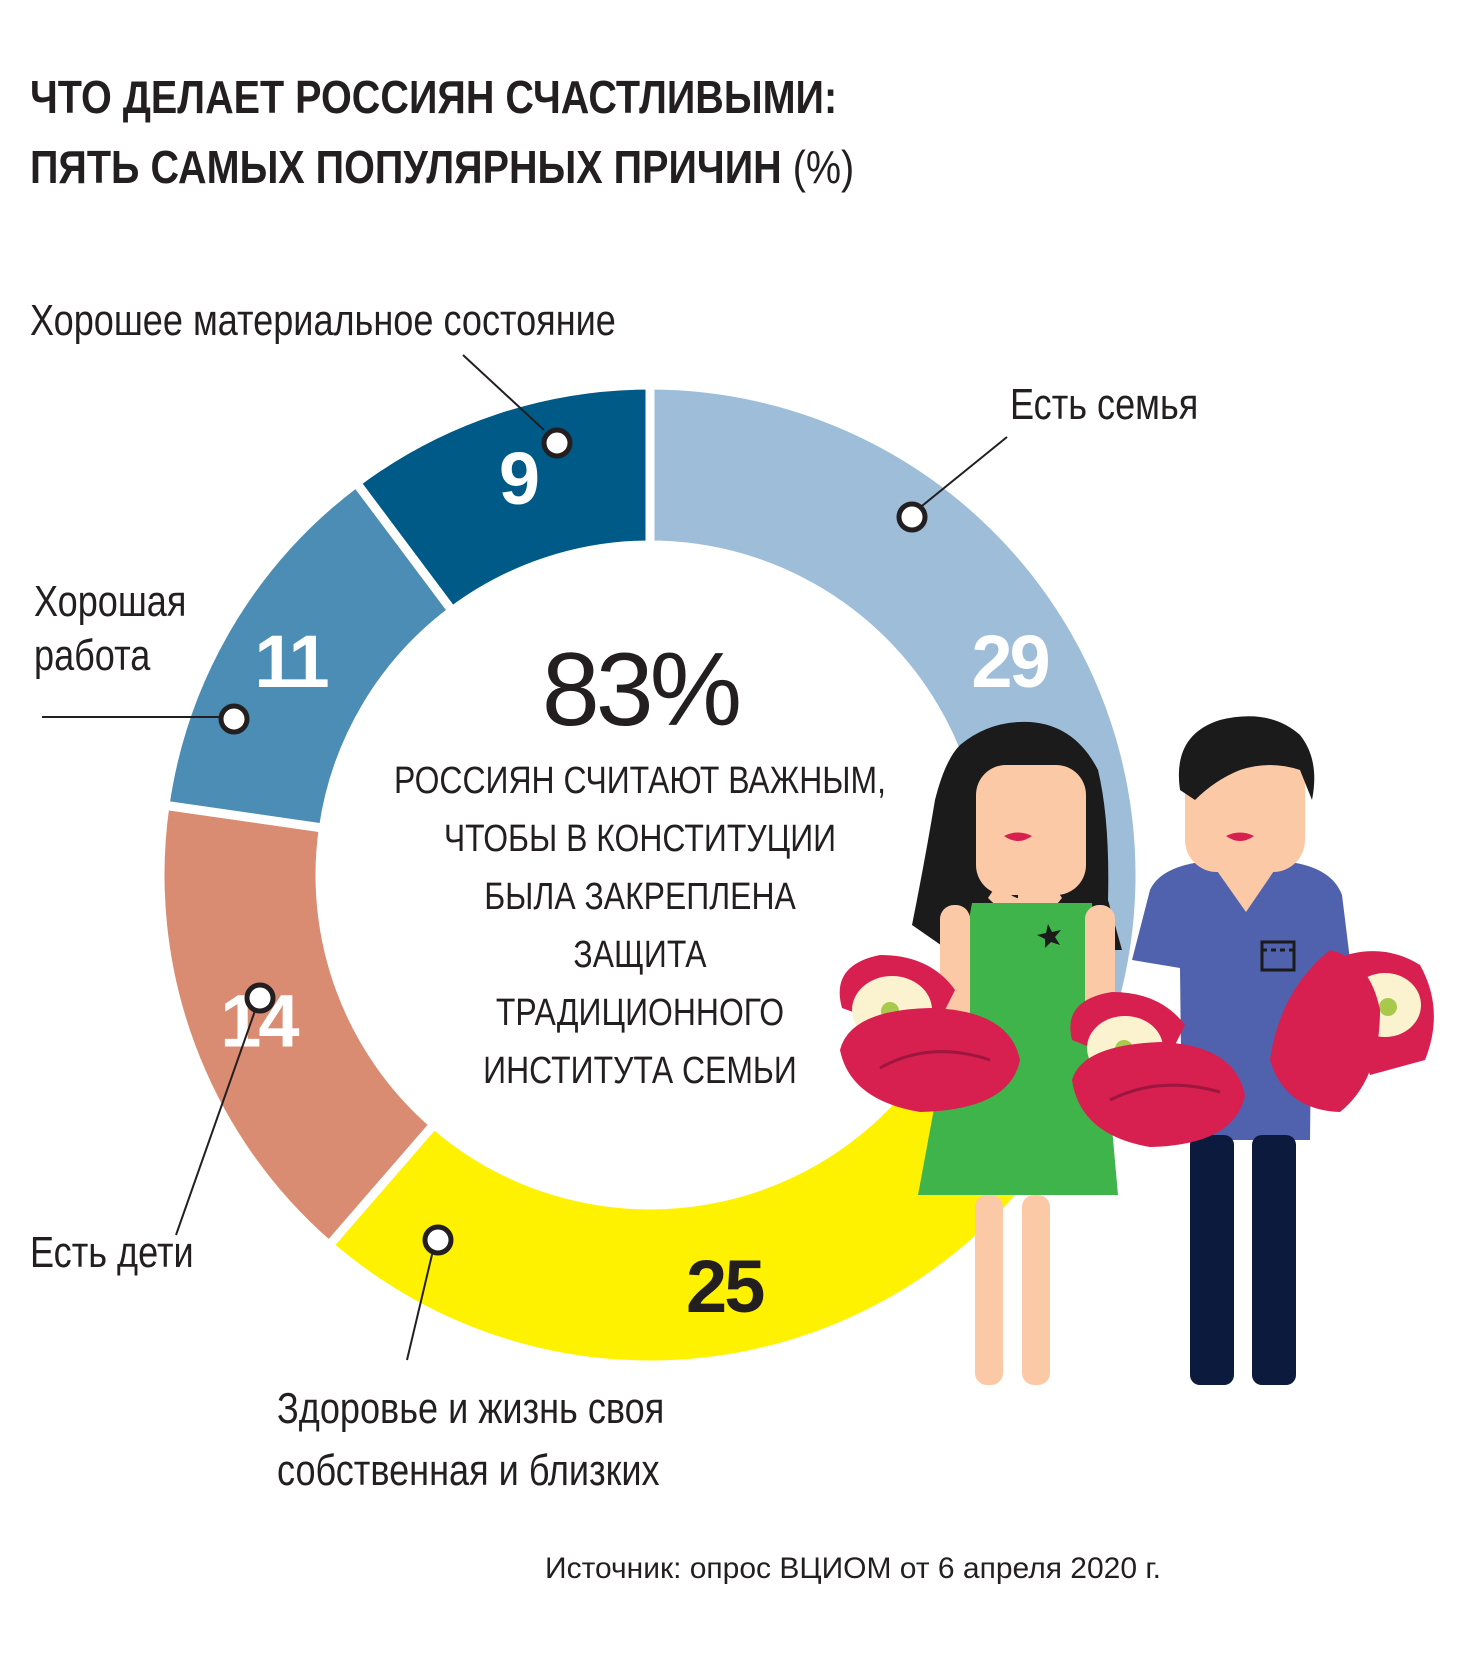 This screenshot has height=1653, width=1474. Describe the element at coordinates (92, 655) in the screenshot. I see `label-work-line2: работа` at that location.